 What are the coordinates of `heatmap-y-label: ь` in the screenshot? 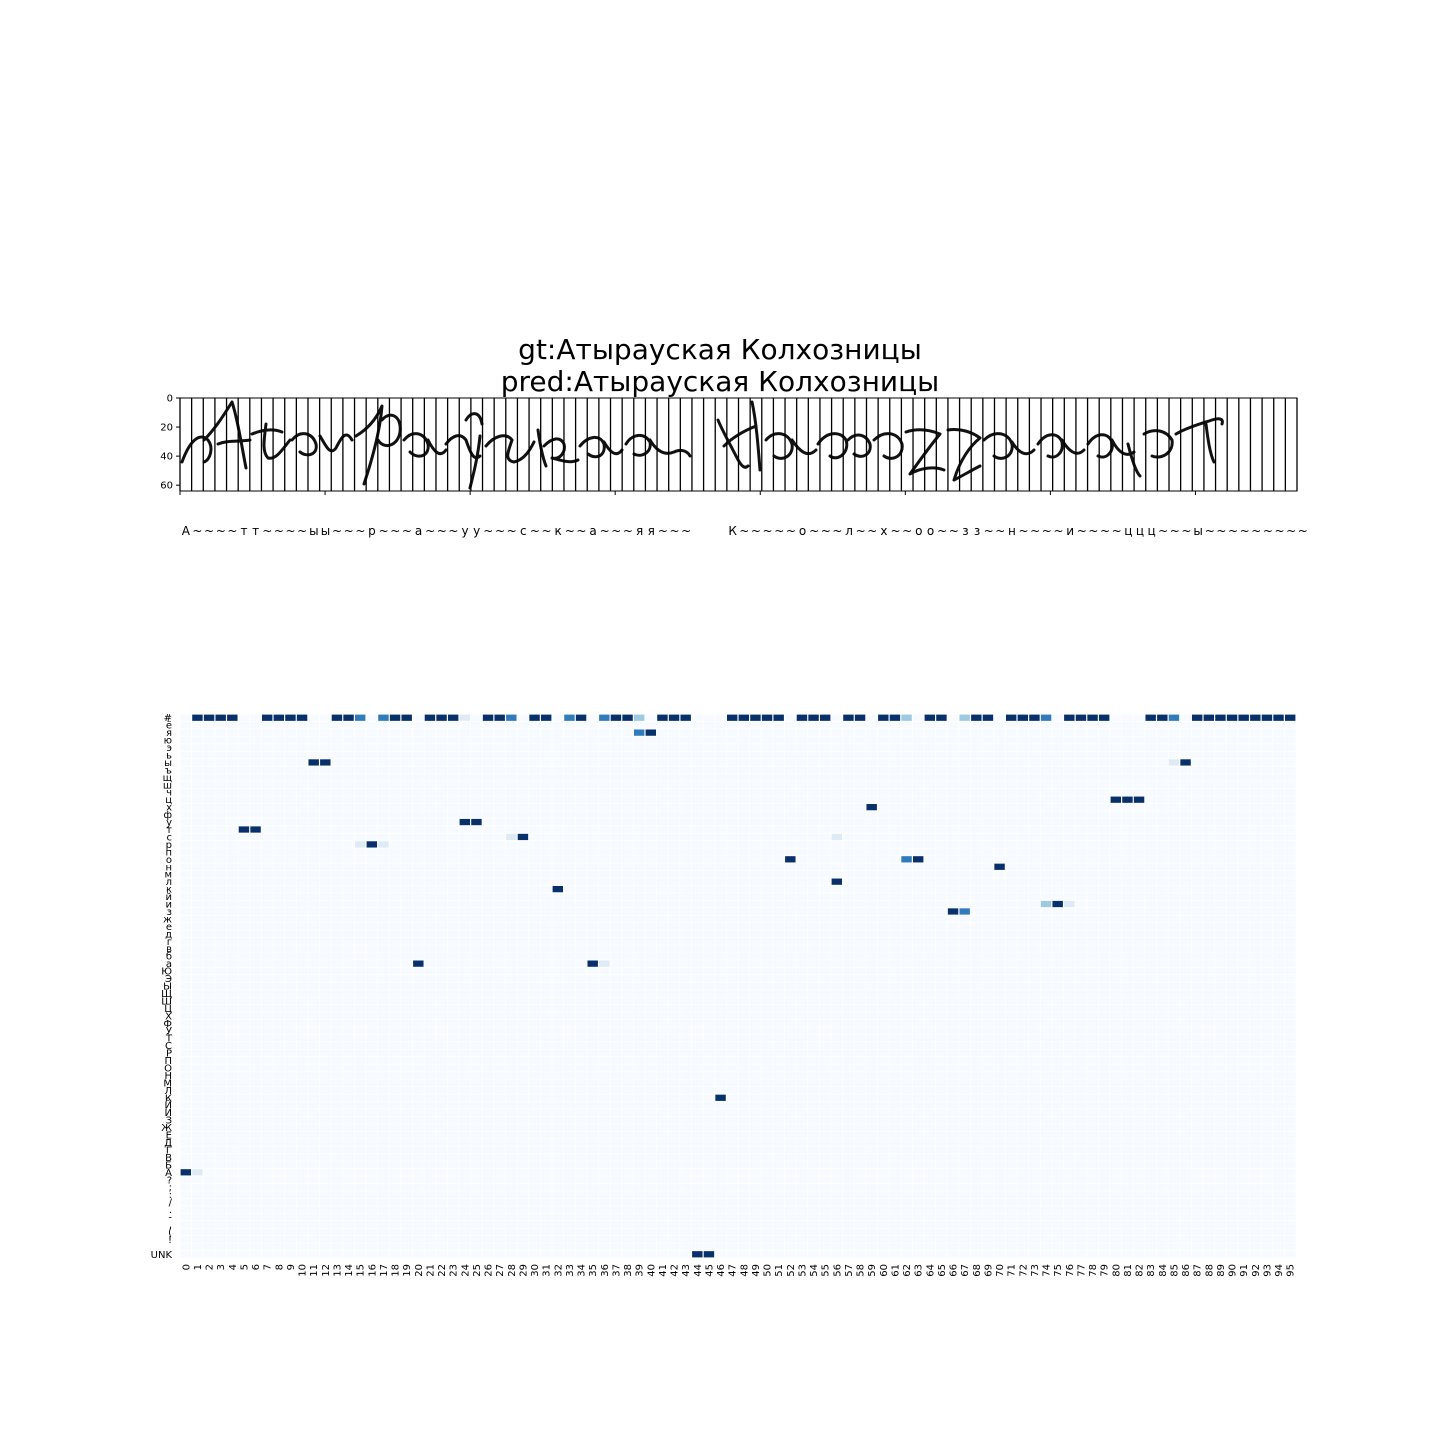 It's located at (169, 755).